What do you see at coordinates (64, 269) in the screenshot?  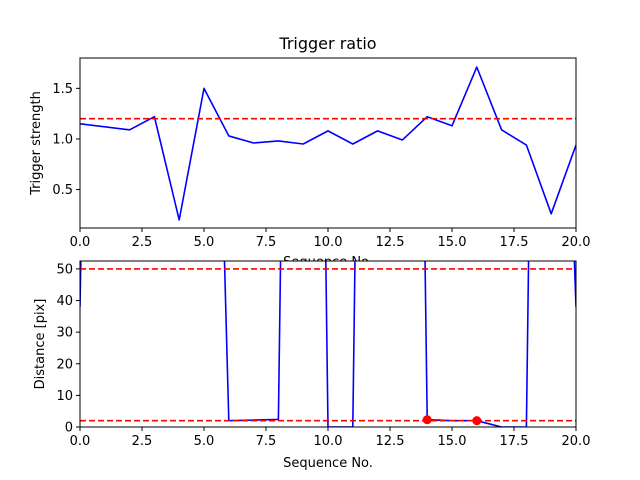 I see `chart2-y-tick-label: 50` at bounding box center [64, 269].